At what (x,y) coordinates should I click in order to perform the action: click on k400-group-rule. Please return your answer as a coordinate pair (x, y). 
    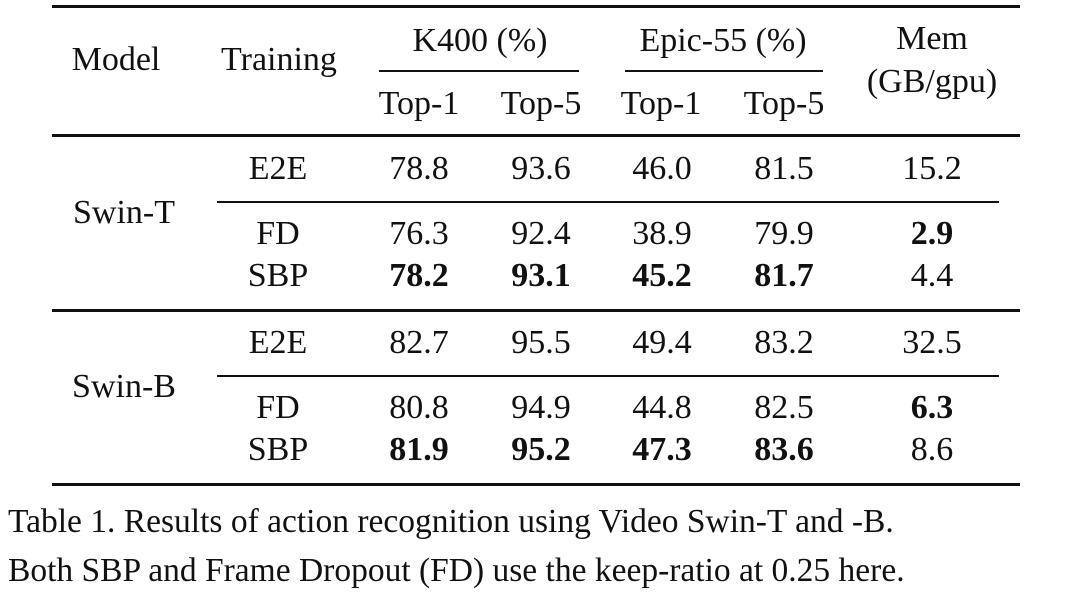
    Looking at the image, I should click on (479, 71).